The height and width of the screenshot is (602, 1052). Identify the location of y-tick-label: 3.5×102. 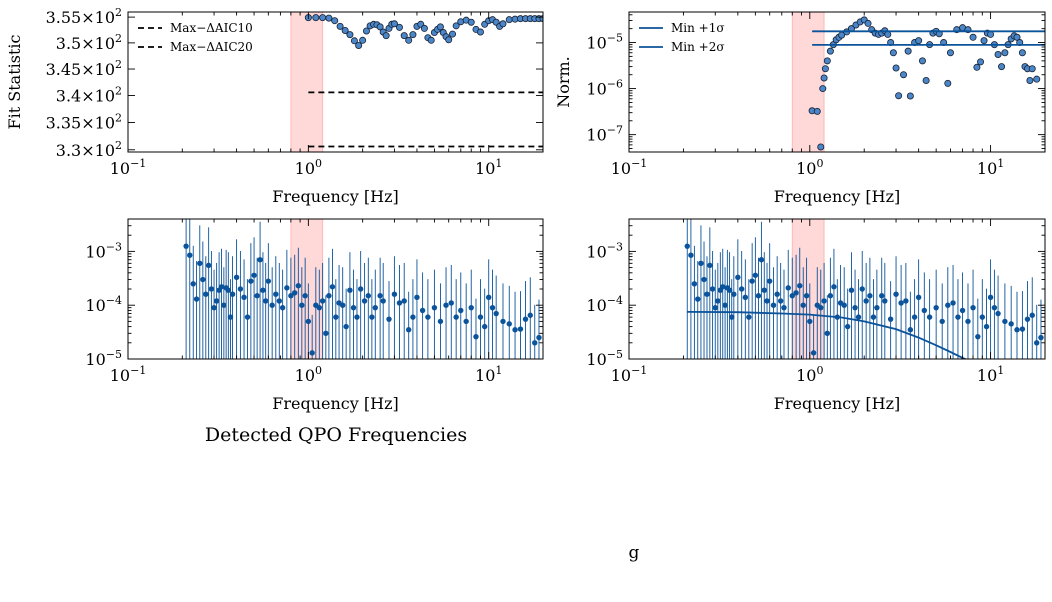
(89, 42).